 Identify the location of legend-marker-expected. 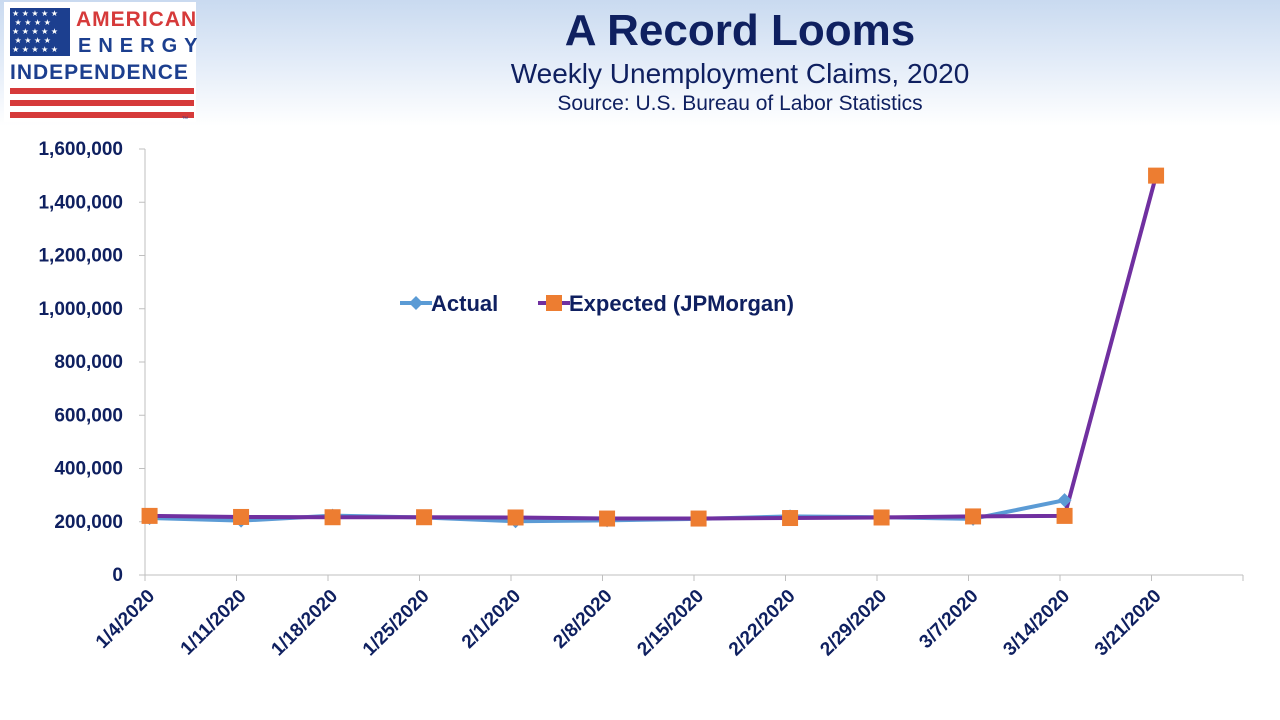
(554, 303).